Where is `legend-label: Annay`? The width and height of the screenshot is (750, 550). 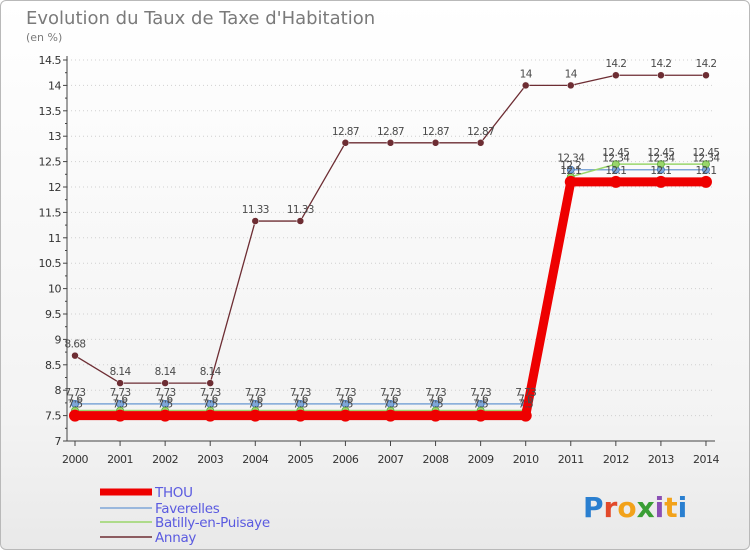
legend-label: Annay is located at coordinates (175, 538).